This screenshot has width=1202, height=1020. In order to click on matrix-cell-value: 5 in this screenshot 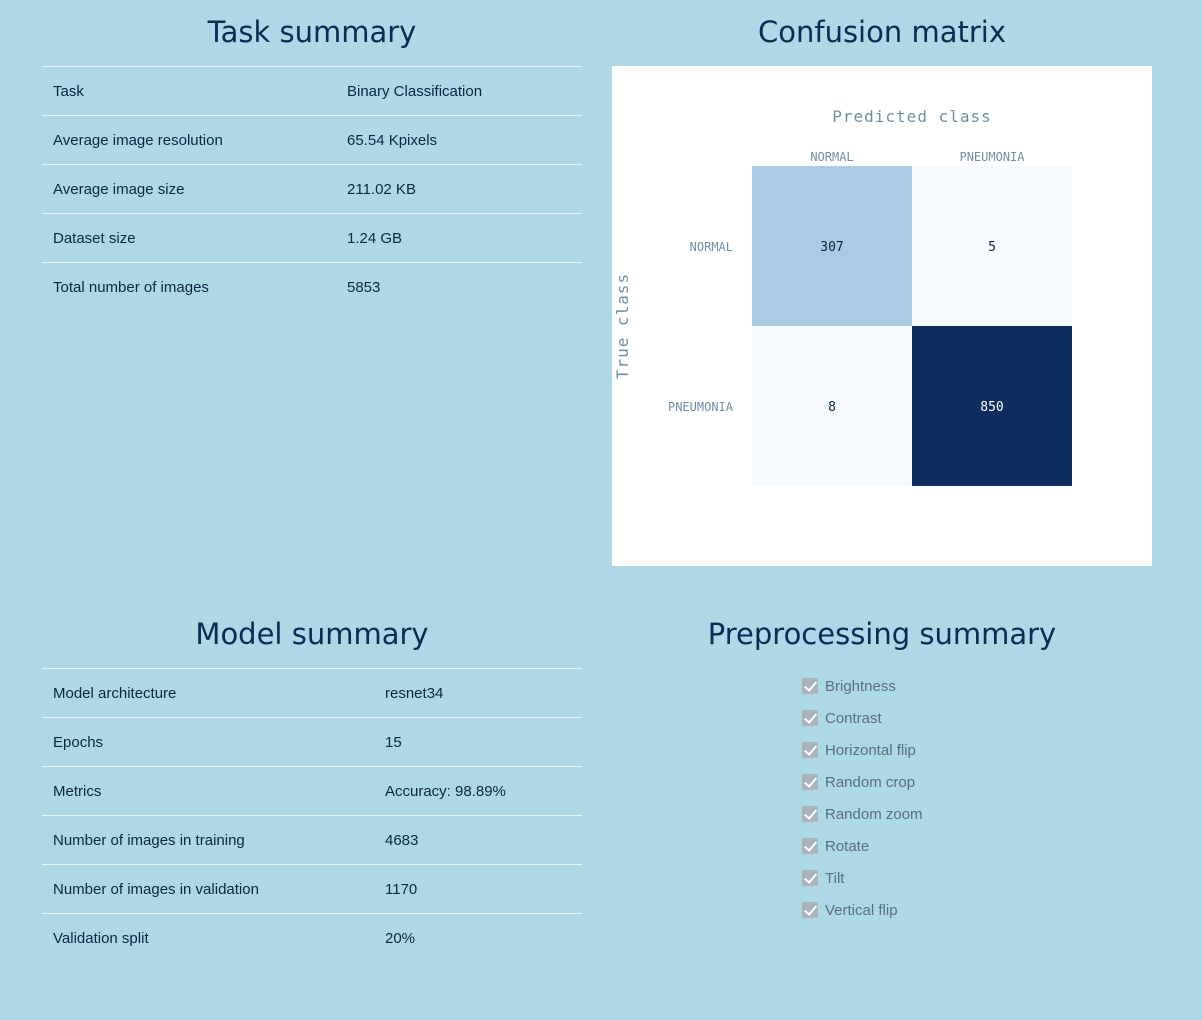, I will do `click(992, 247)`.